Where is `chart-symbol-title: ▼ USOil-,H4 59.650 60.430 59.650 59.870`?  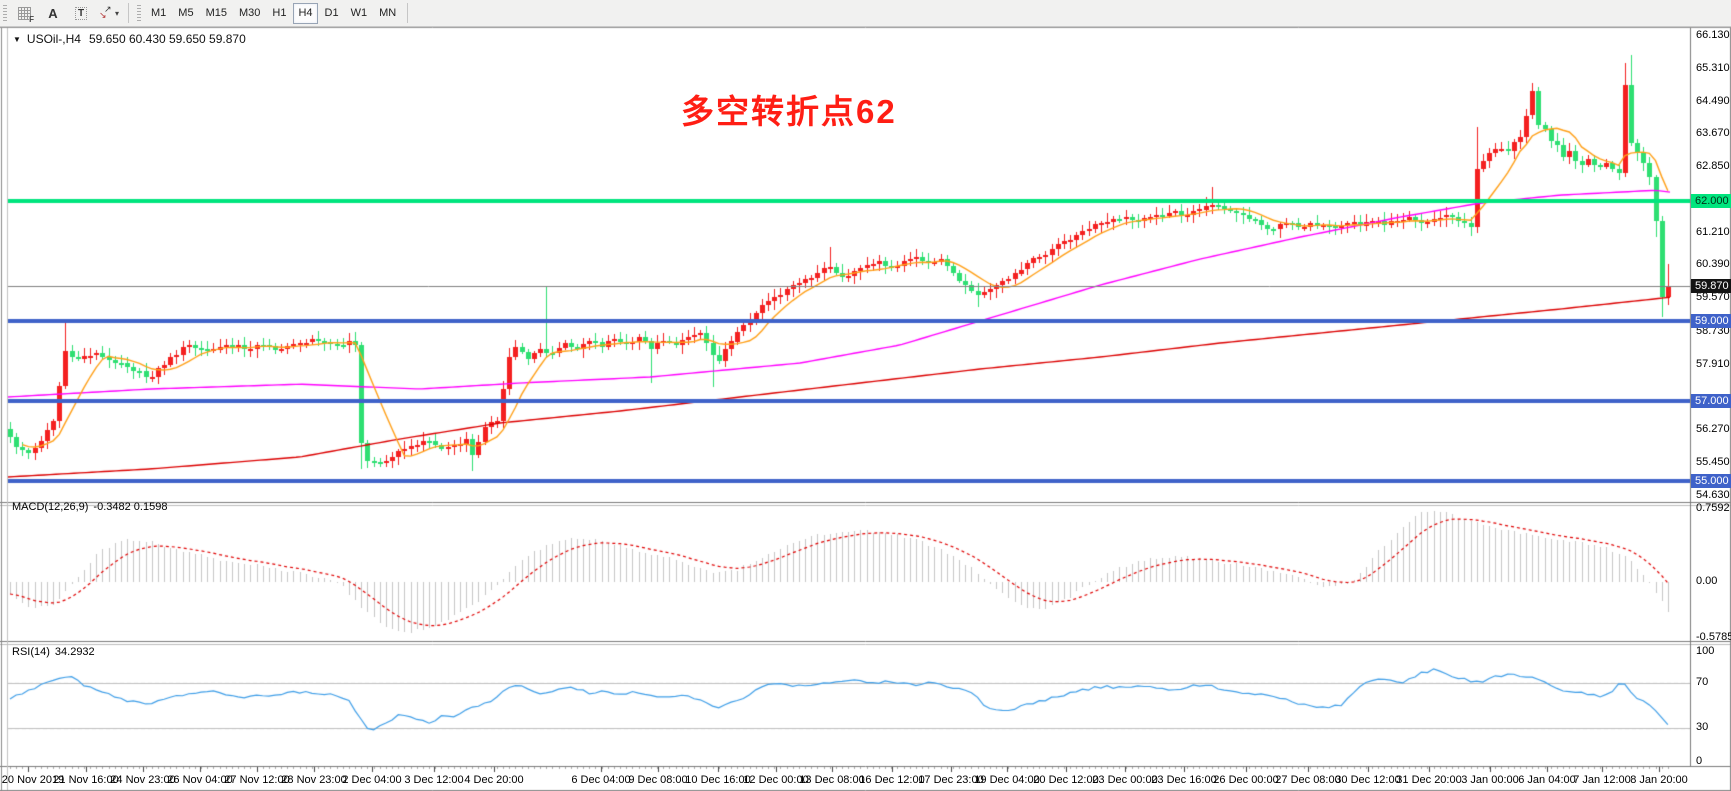
chart-symbol-title: ▼ USOil-,H4 59.650 60.430 59.650 59.870 is located at coordinates (129, 39).